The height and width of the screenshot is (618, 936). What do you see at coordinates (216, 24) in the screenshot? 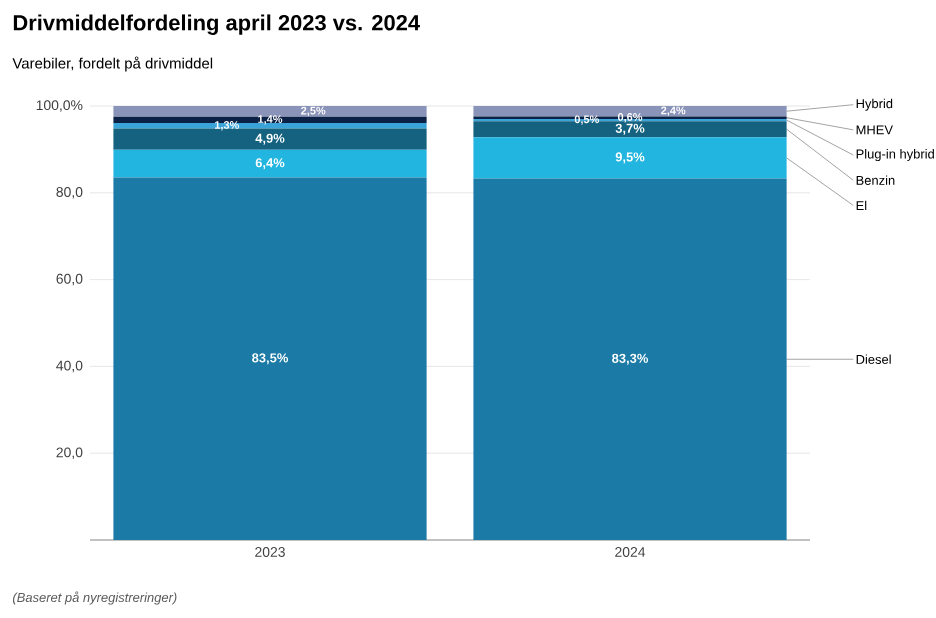
I see `chart-title: Drivmiddelfordeling april 2023 vs. 2024` at bounding box center [216, 24].